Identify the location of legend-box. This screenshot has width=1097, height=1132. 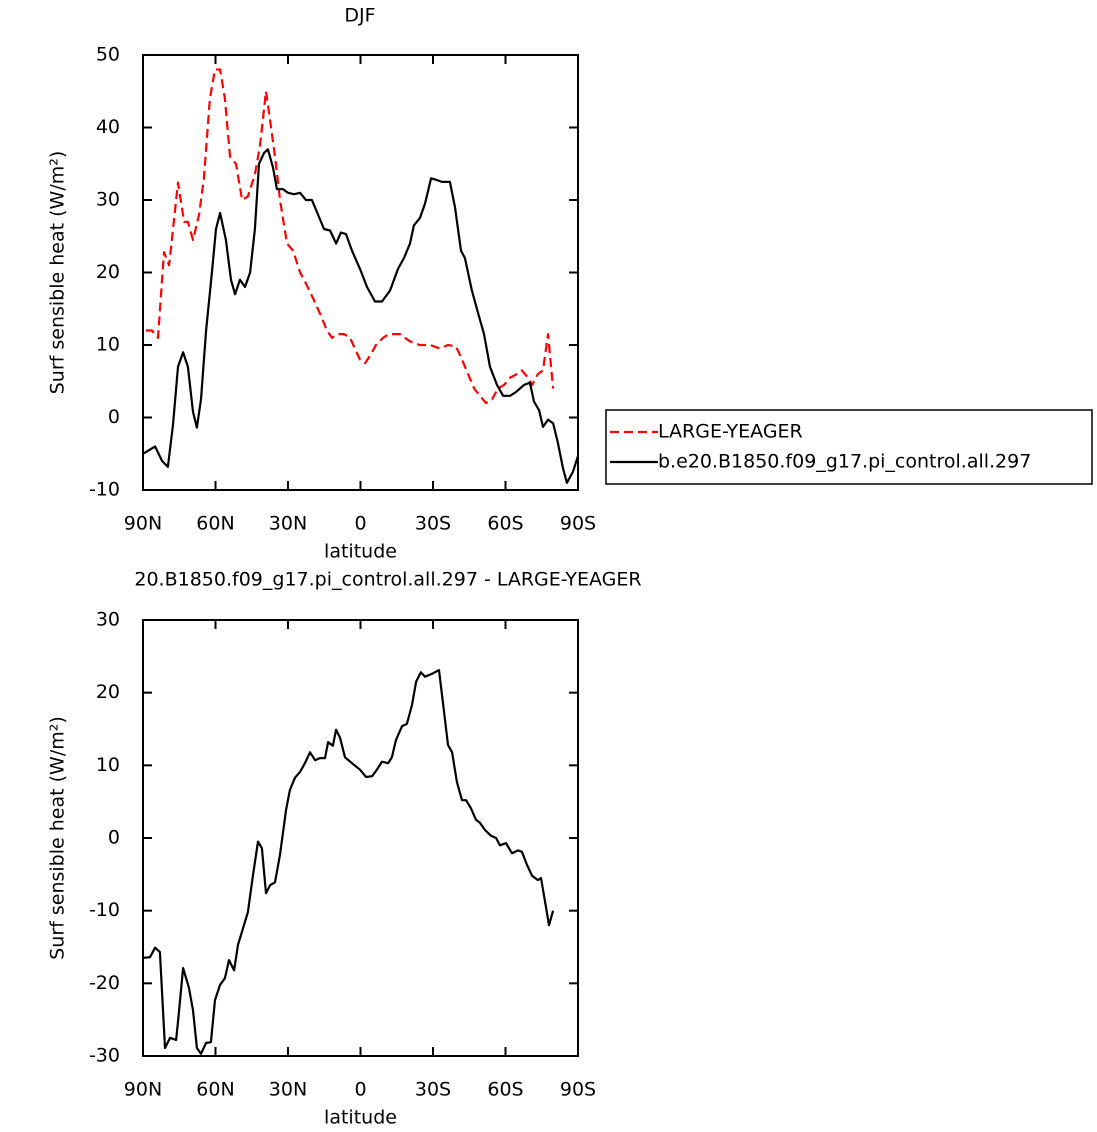
(849, 447).